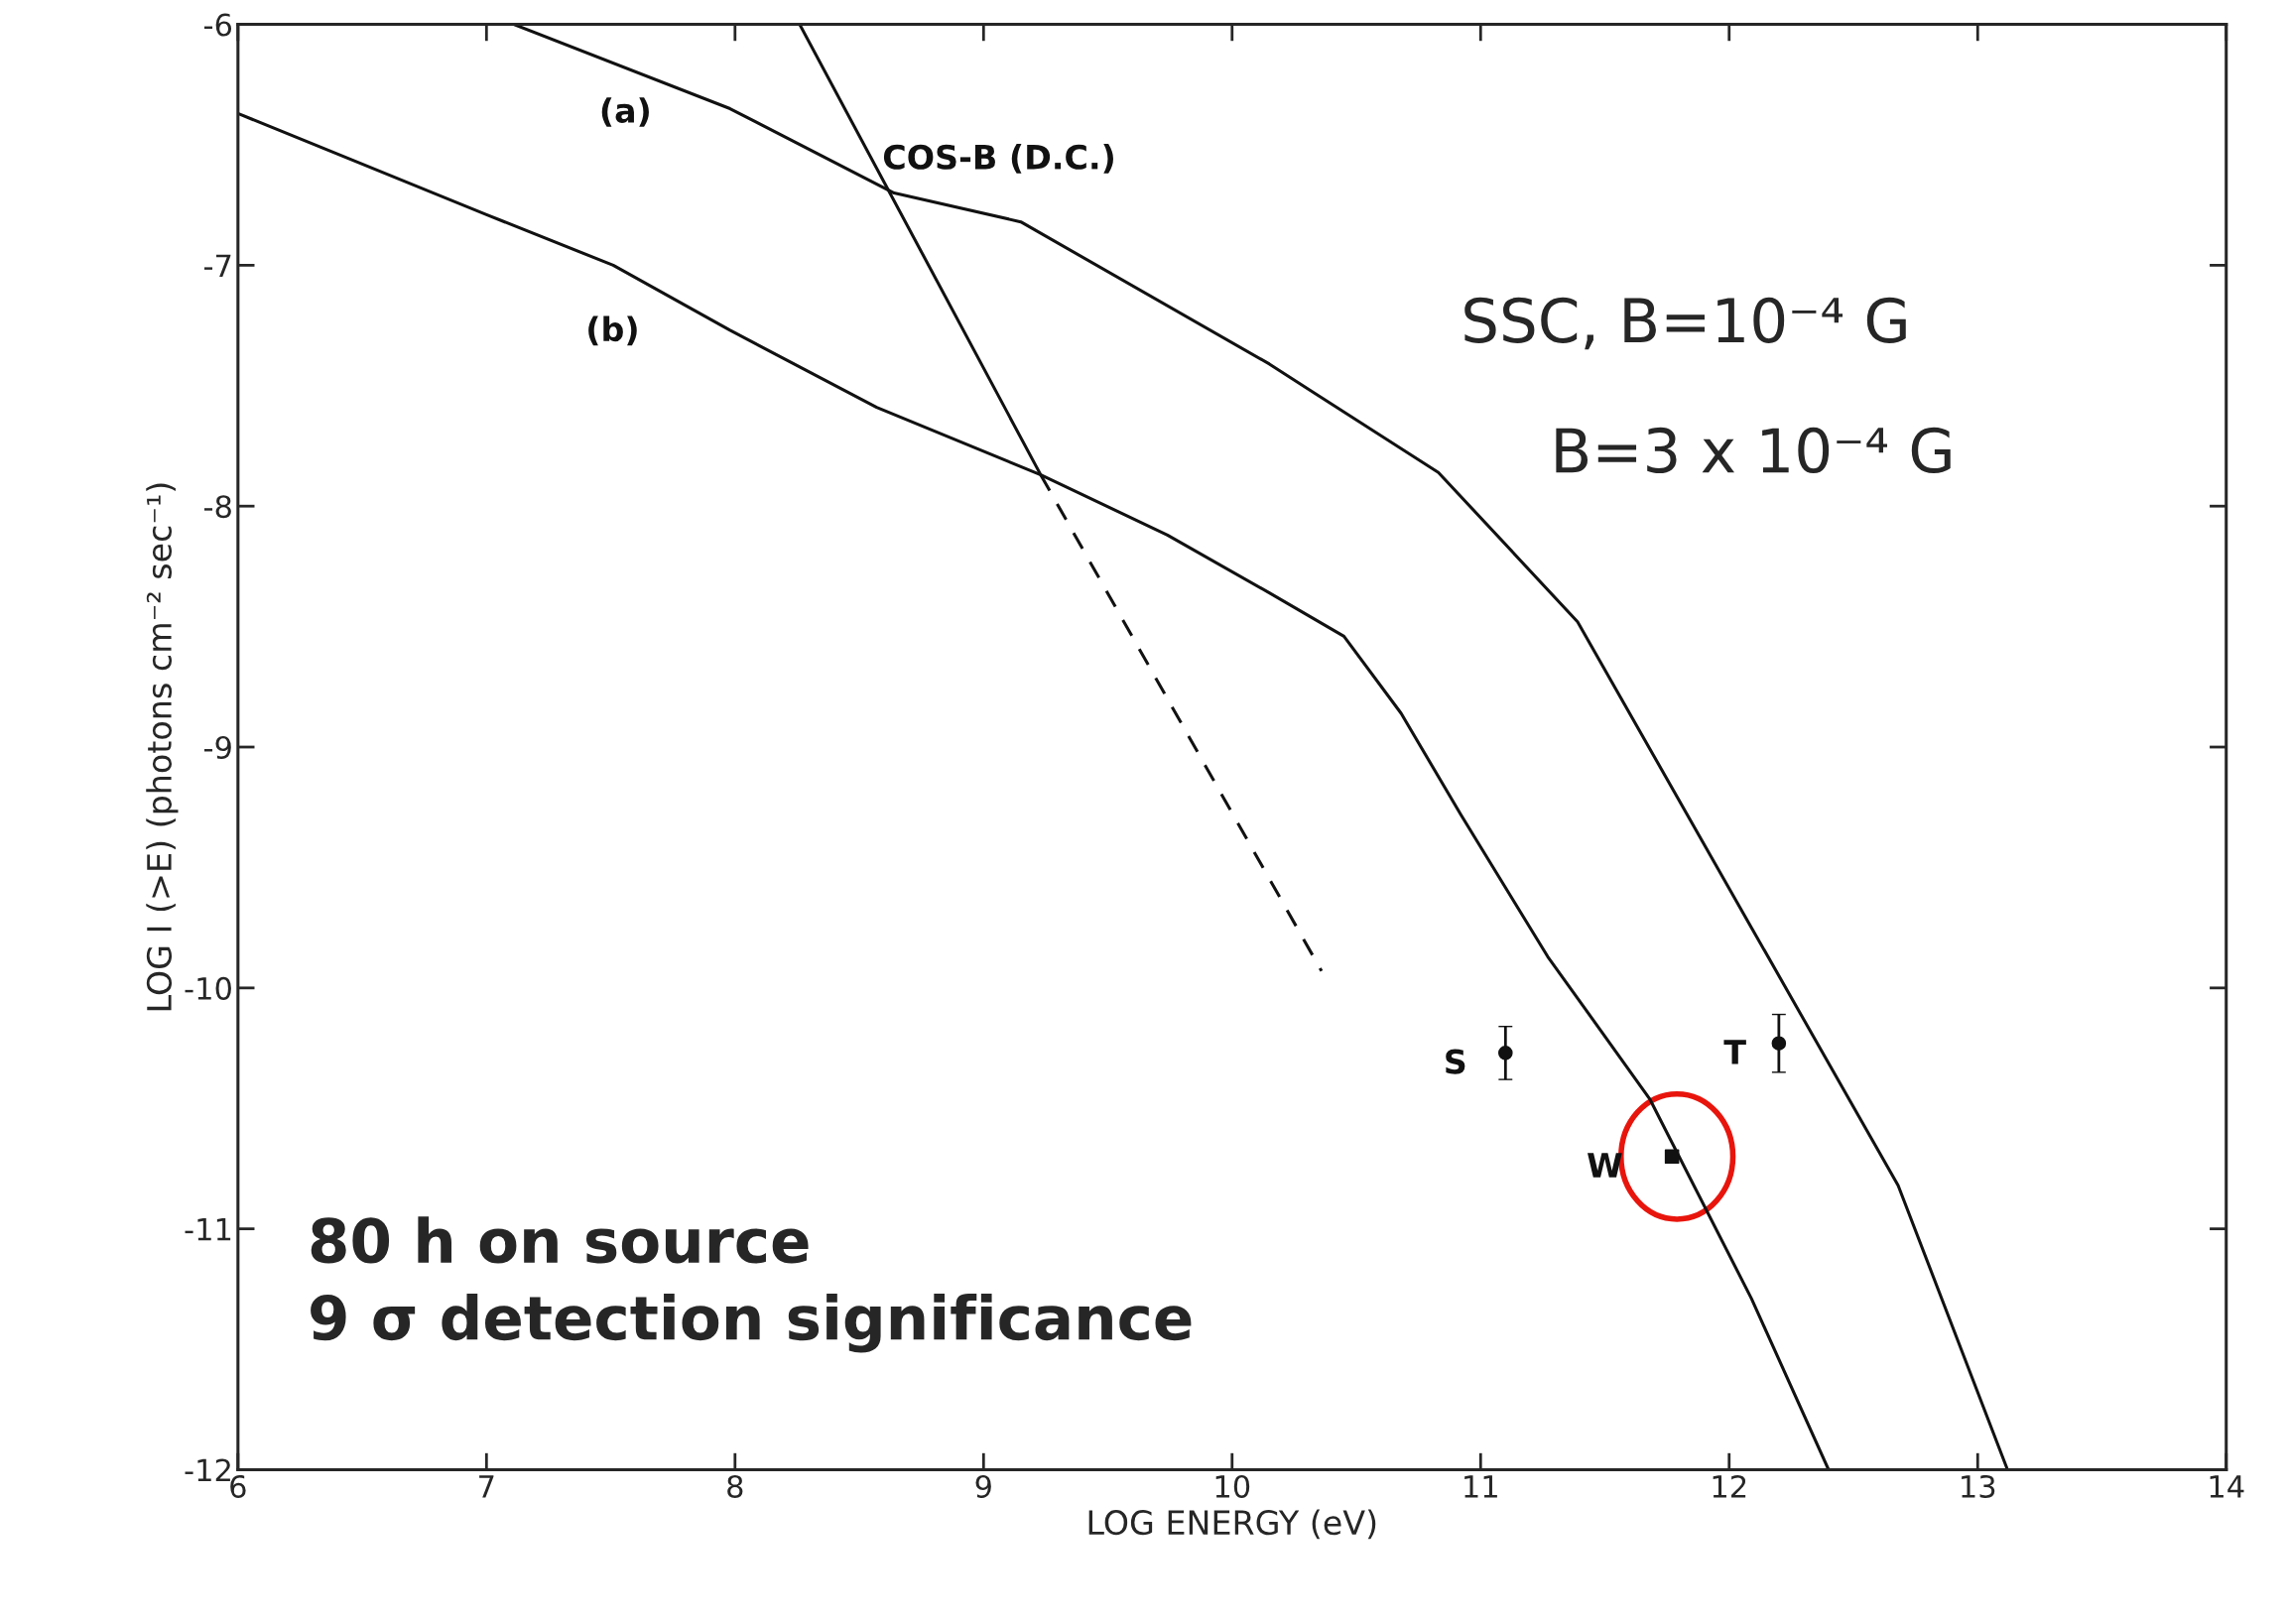 The height and width of the screenshot is (1624, 2288). Describe the element at coordinates (162, 747) in the screenshot. I see `y-axis-title: LOG I (>E) (photons cm⁻² sec⁻¹)` at that location.